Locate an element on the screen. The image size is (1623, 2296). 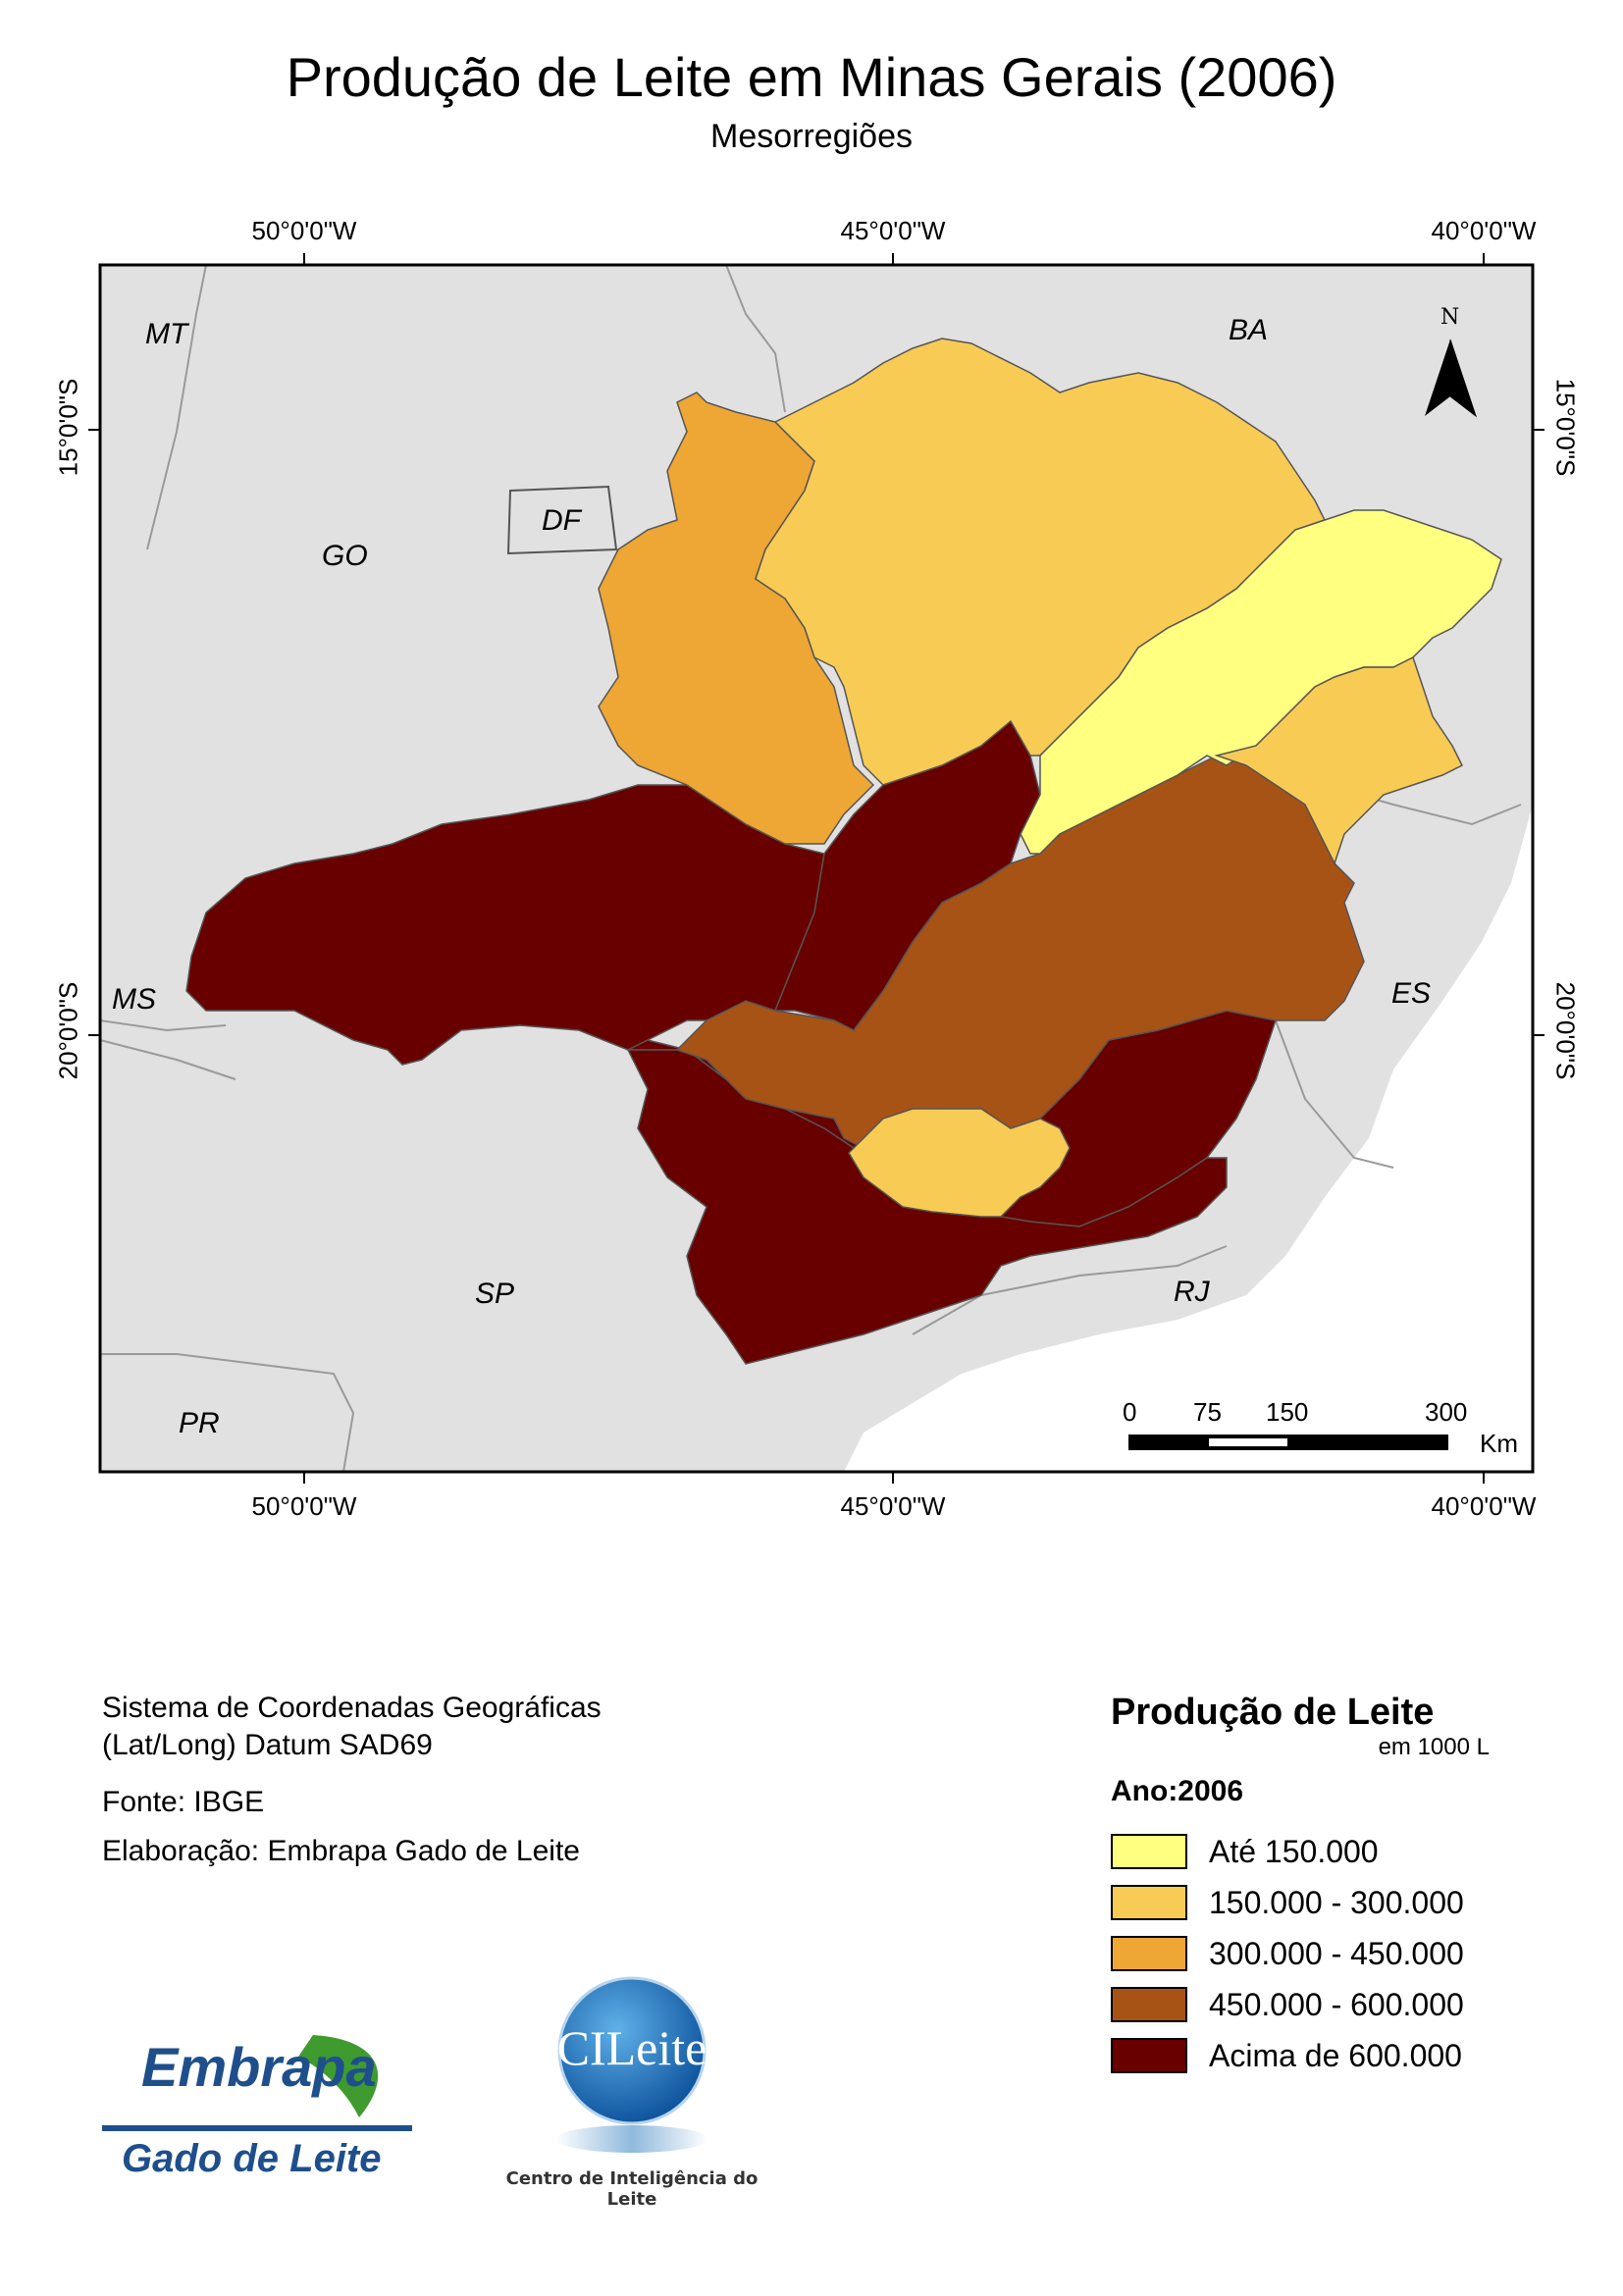
embrapa-logo: Embrapa Gado de Leite is located at coordinates (259, 2115).